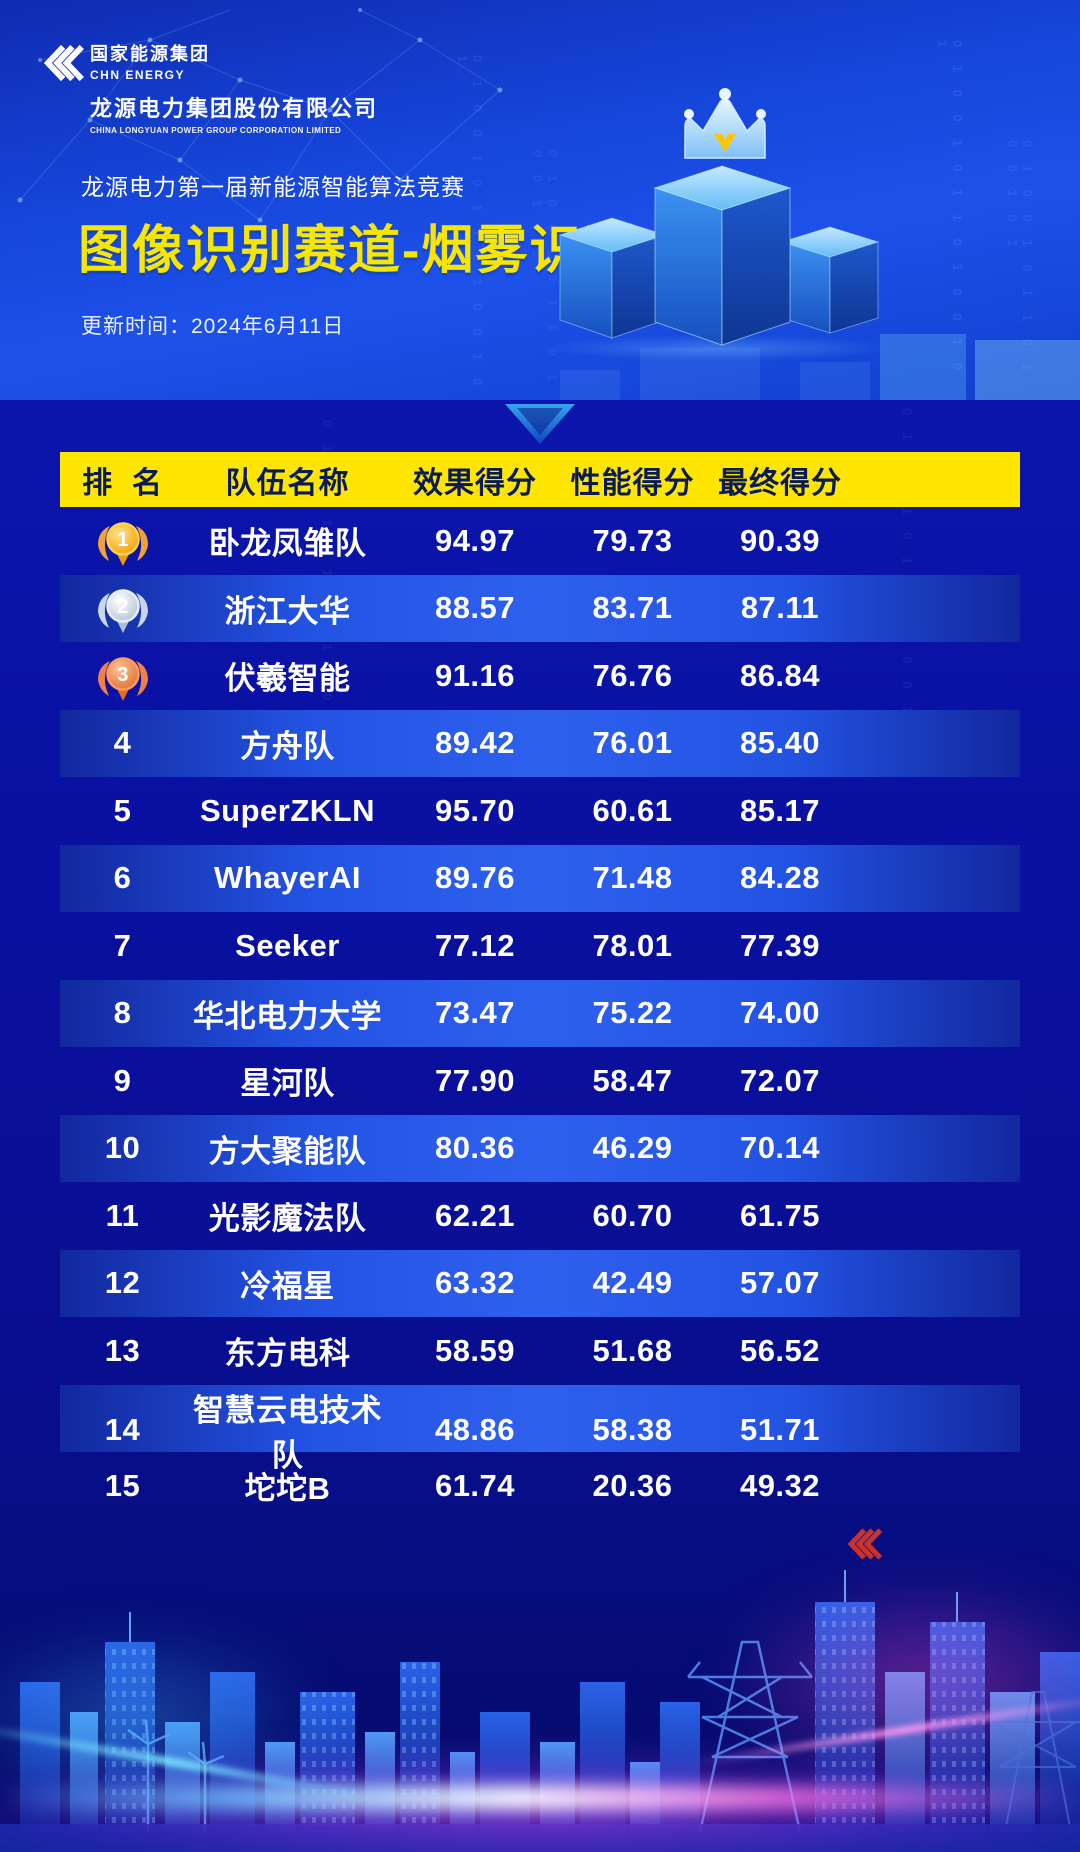 The width and height of the screenshot is (1080, 1852). What do you see at coordinates (475, 878) in the screenshot?
I see `effect-score-cell: 89.76` at bounding box center [475, 878].